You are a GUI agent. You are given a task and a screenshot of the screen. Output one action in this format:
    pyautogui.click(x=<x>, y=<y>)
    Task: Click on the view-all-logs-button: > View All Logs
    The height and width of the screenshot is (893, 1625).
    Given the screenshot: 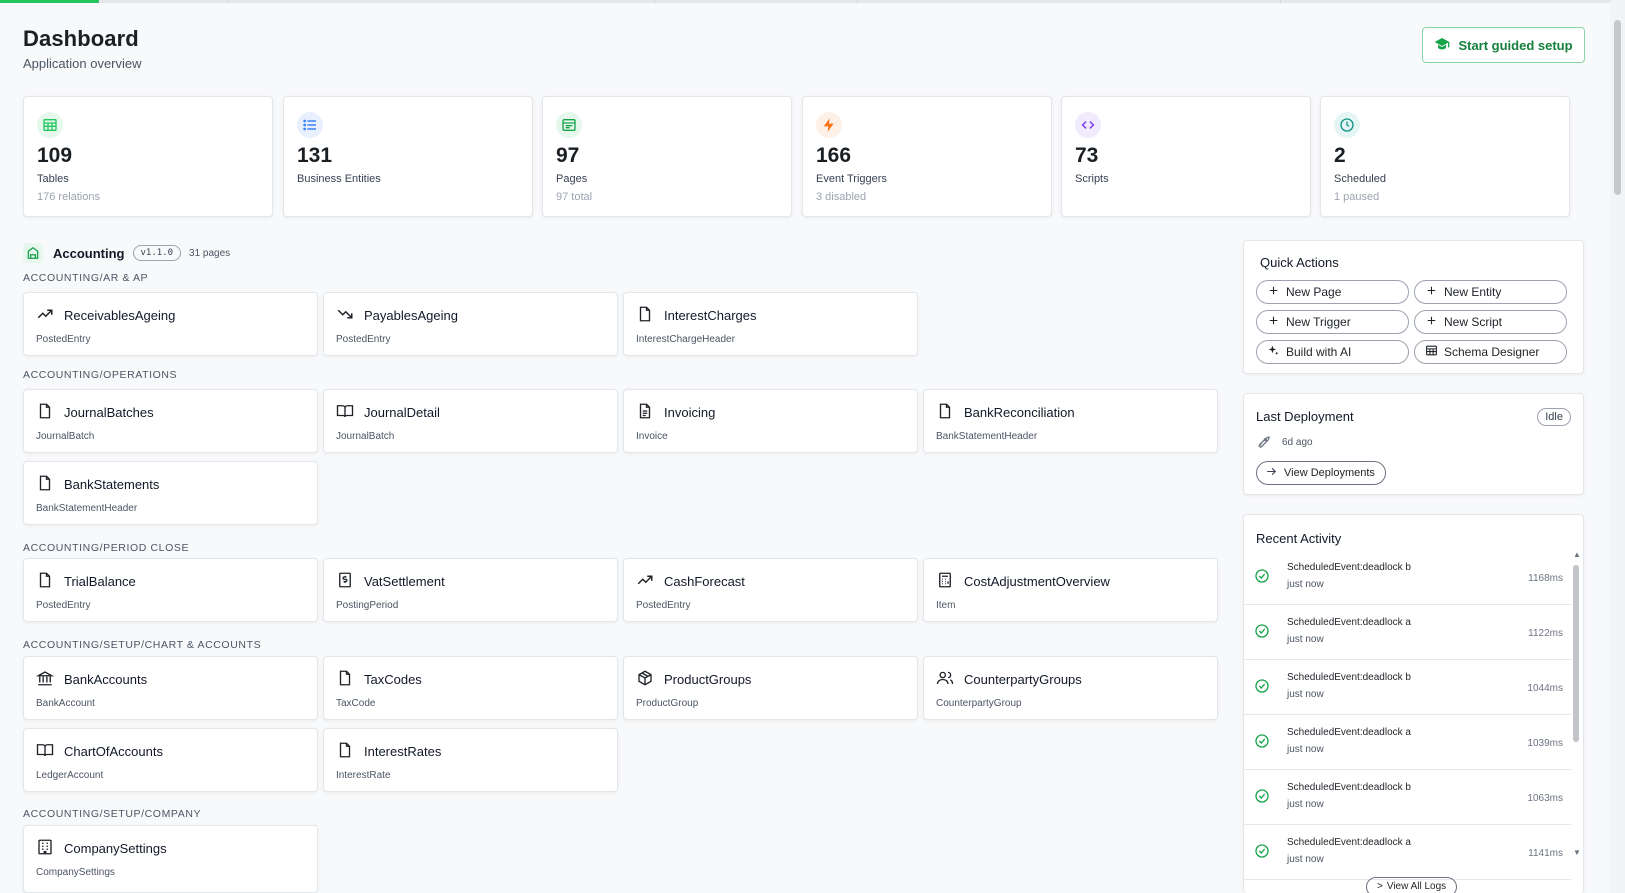 What is the action you would take?
    pyautogui.click(x=1412, y=885)
    